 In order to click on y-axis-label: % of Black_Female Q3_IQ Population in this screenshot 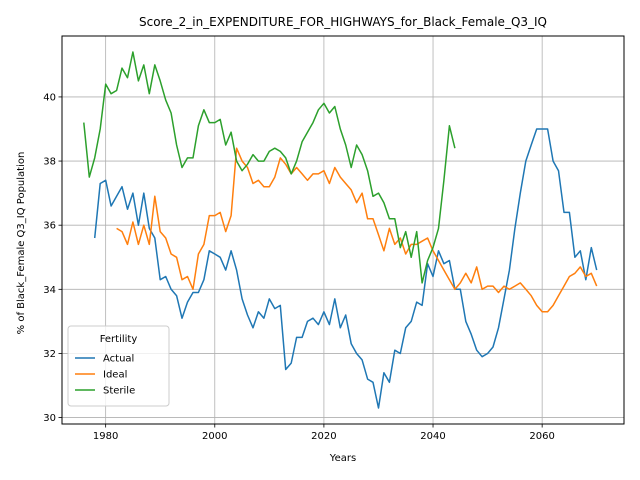, I will do `click(21, 243)`.